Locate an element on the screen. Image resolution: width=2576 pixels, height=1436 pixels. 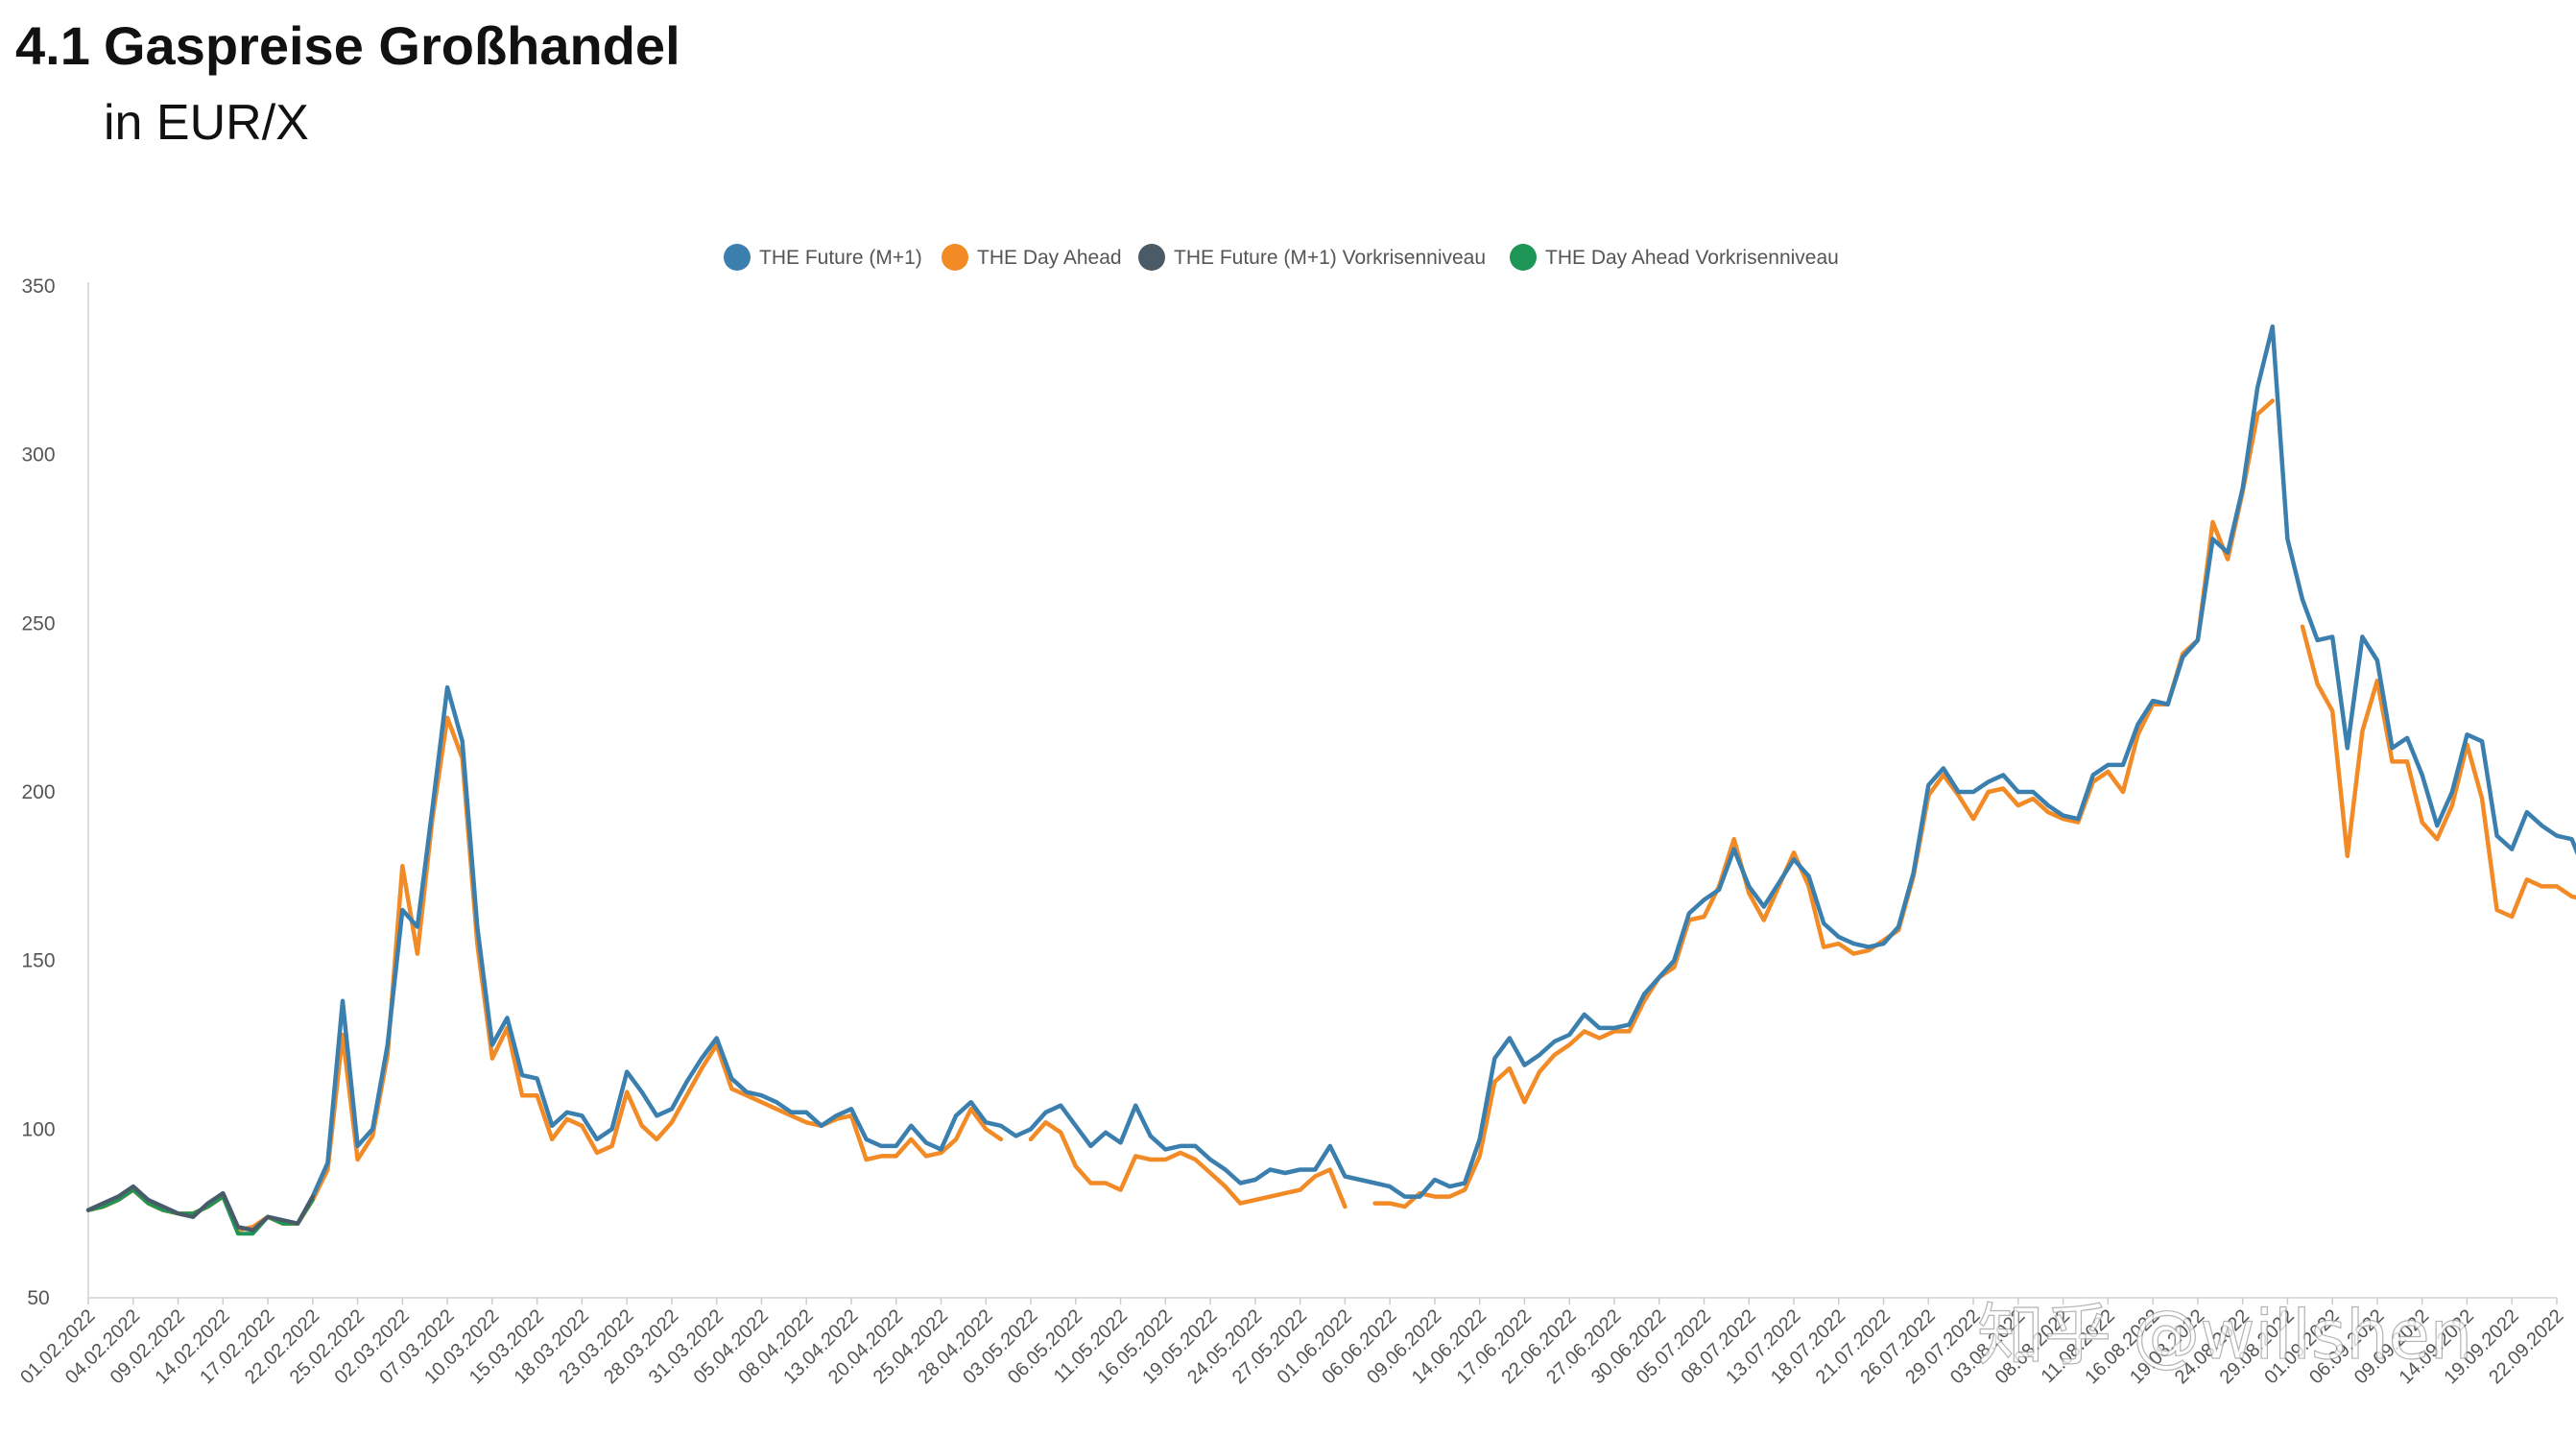
section-number: 4.1 is located at coordinates (52, 45).